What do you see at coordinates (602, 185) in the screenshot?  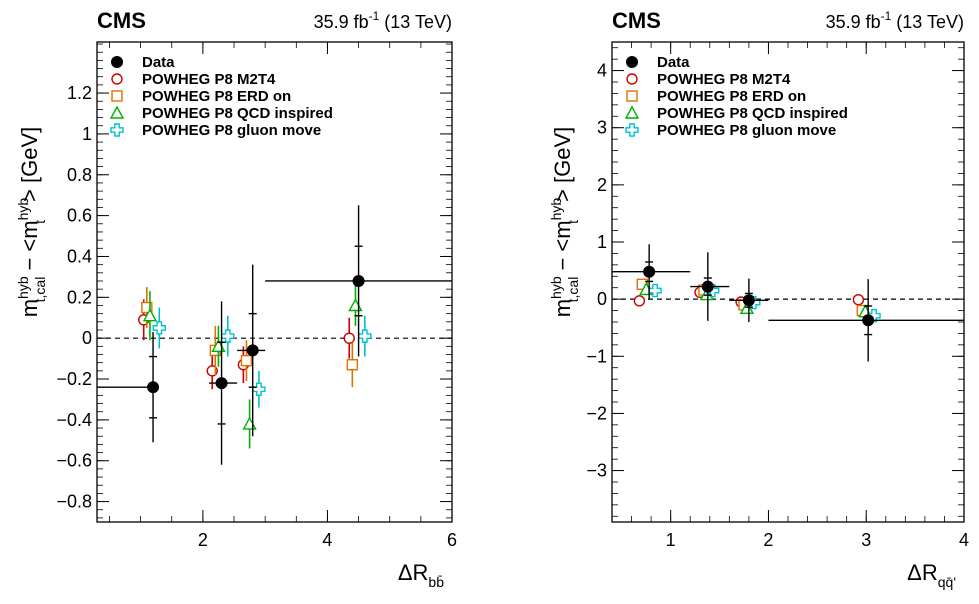 I see `y-tick-label: 2` at bounding box center [602, 185].